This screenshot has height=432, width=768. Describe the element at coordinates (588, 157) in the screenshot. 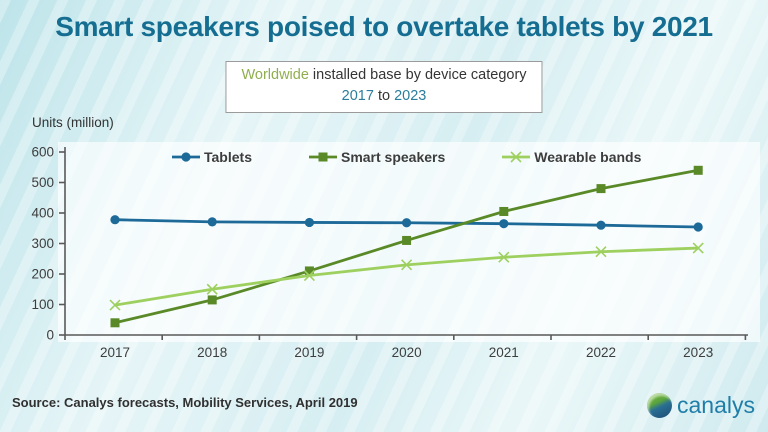

I see `legend-label-wearable-bands: Wearable bands` at that location.